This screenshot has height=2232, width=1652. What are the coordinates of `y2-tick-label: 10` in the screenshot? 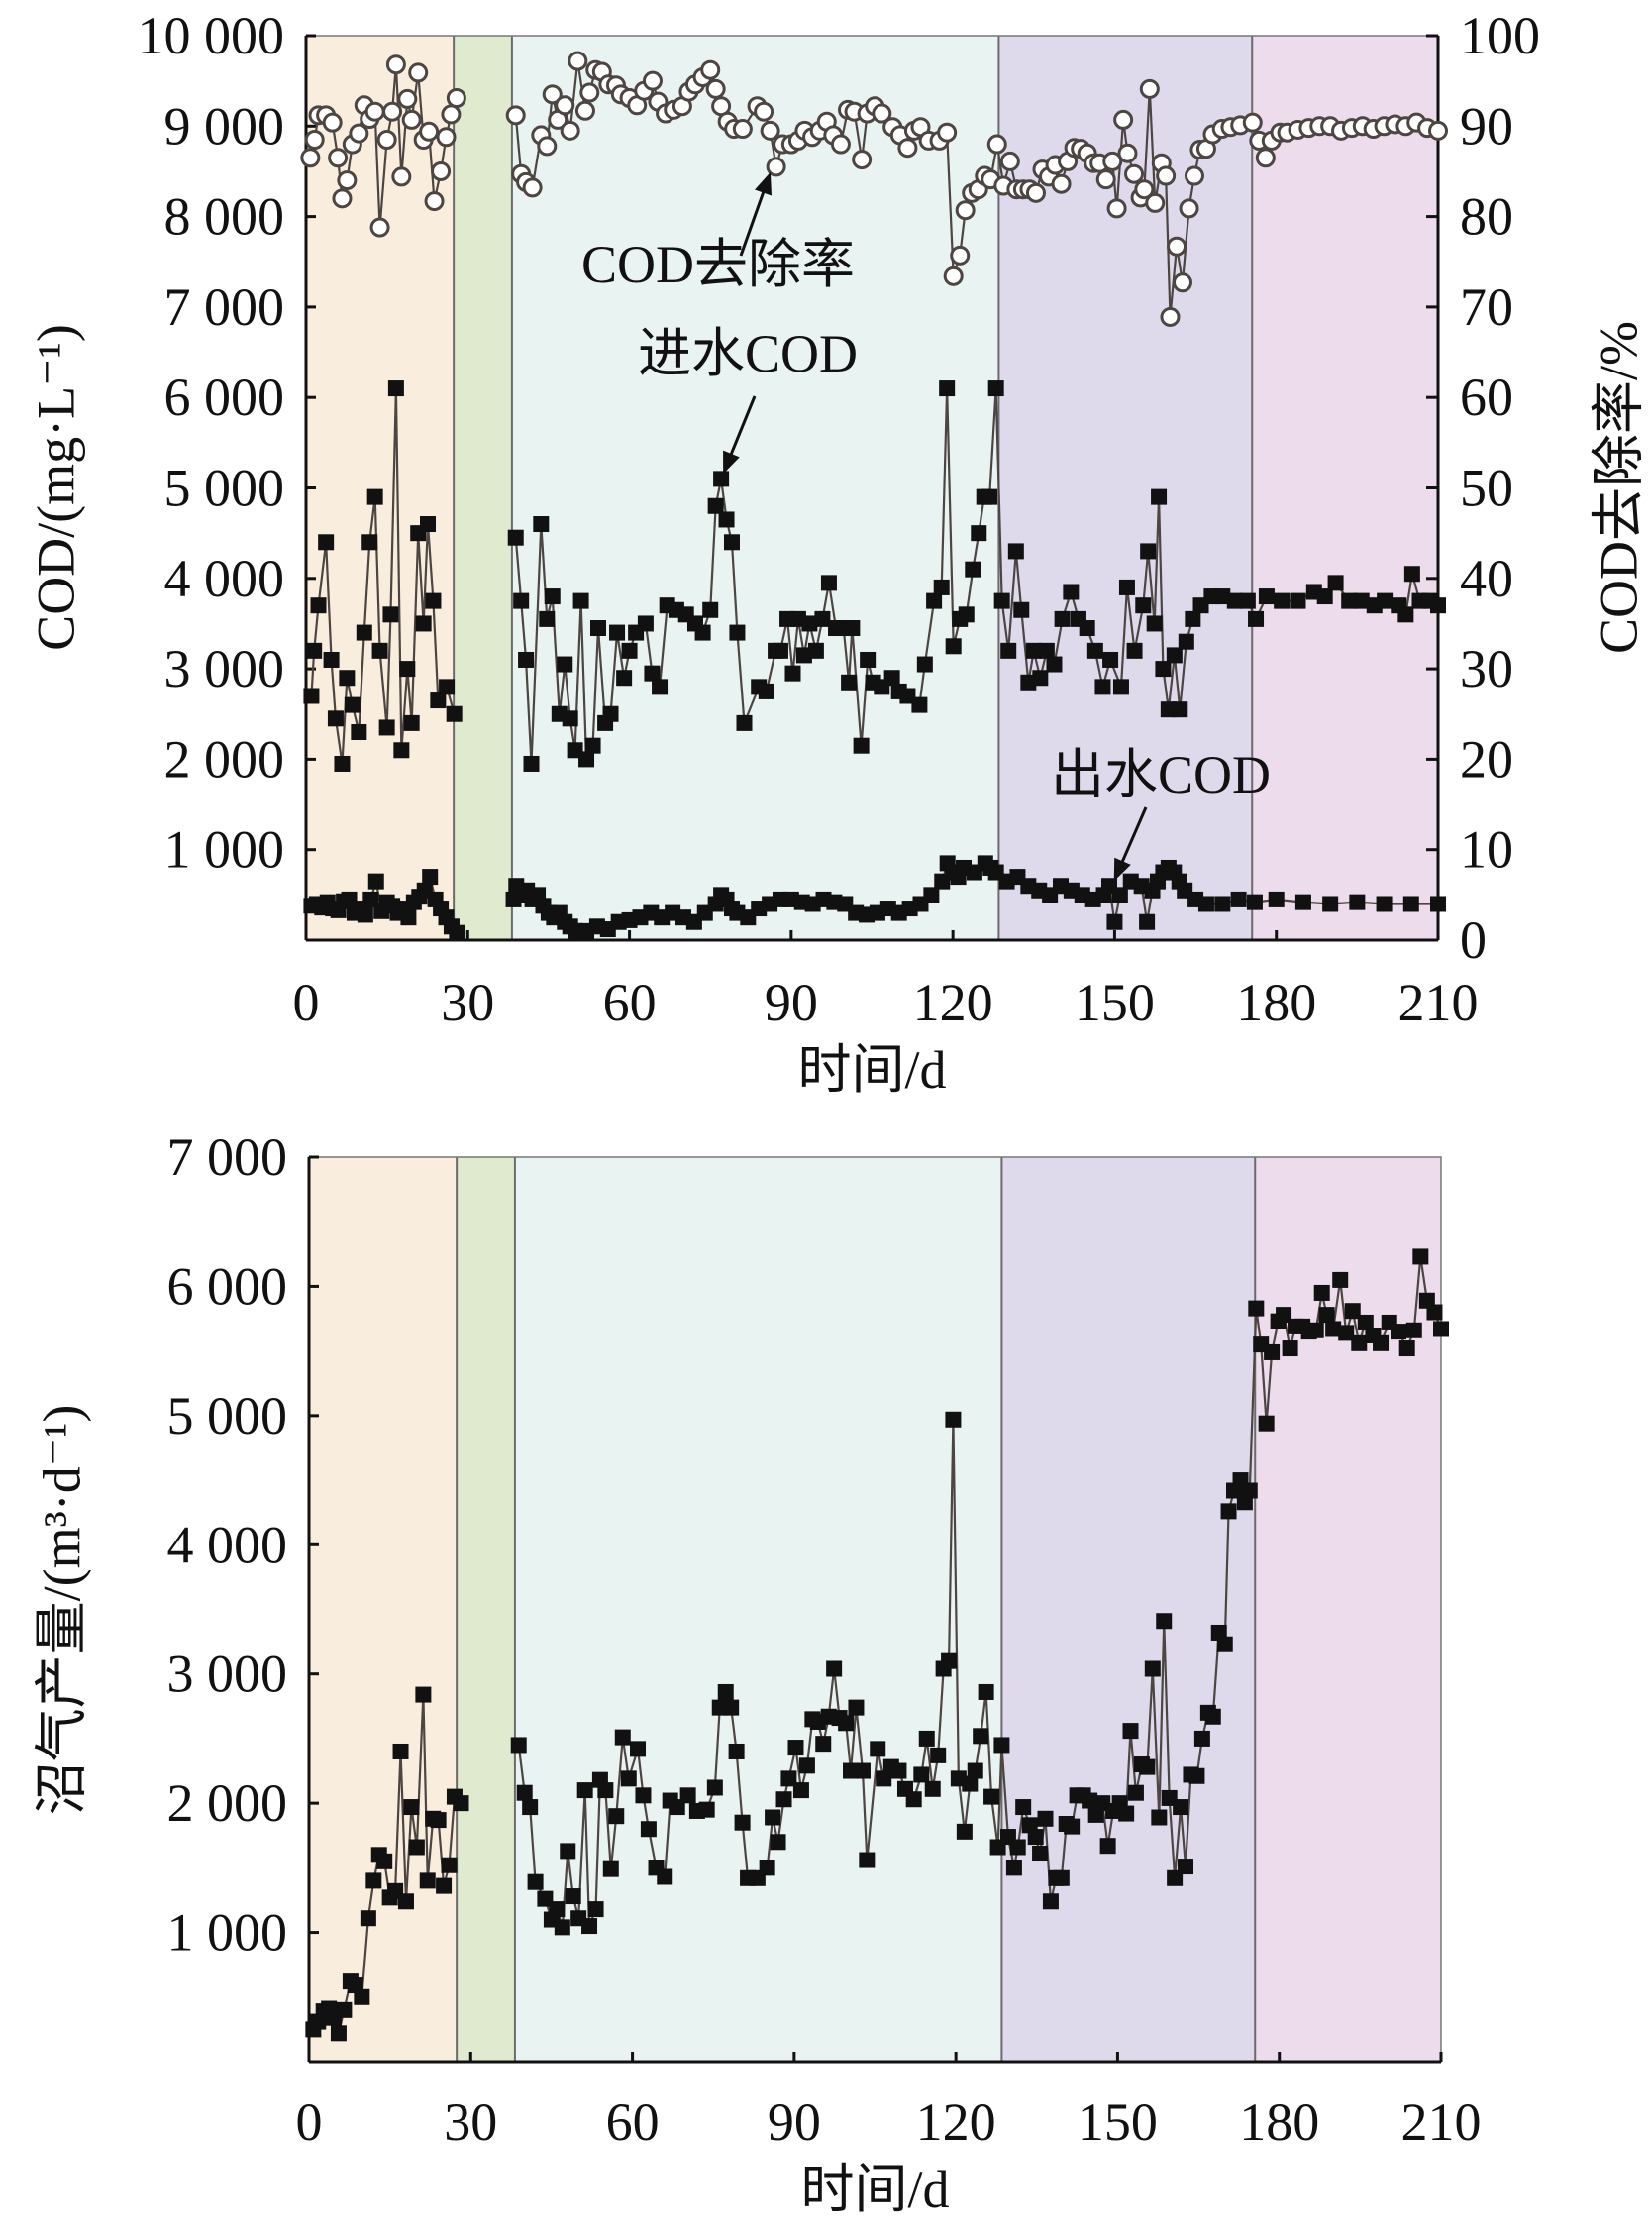 It's located at (1486, 850).